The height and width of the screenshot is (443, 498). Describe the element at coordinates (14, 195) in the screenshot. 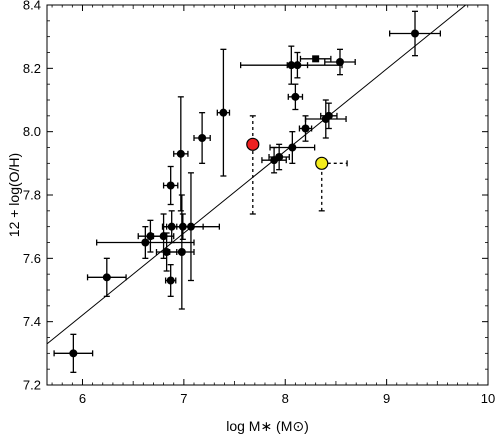

I see `y-axis-title: 12 + log(O/H)` at that location.